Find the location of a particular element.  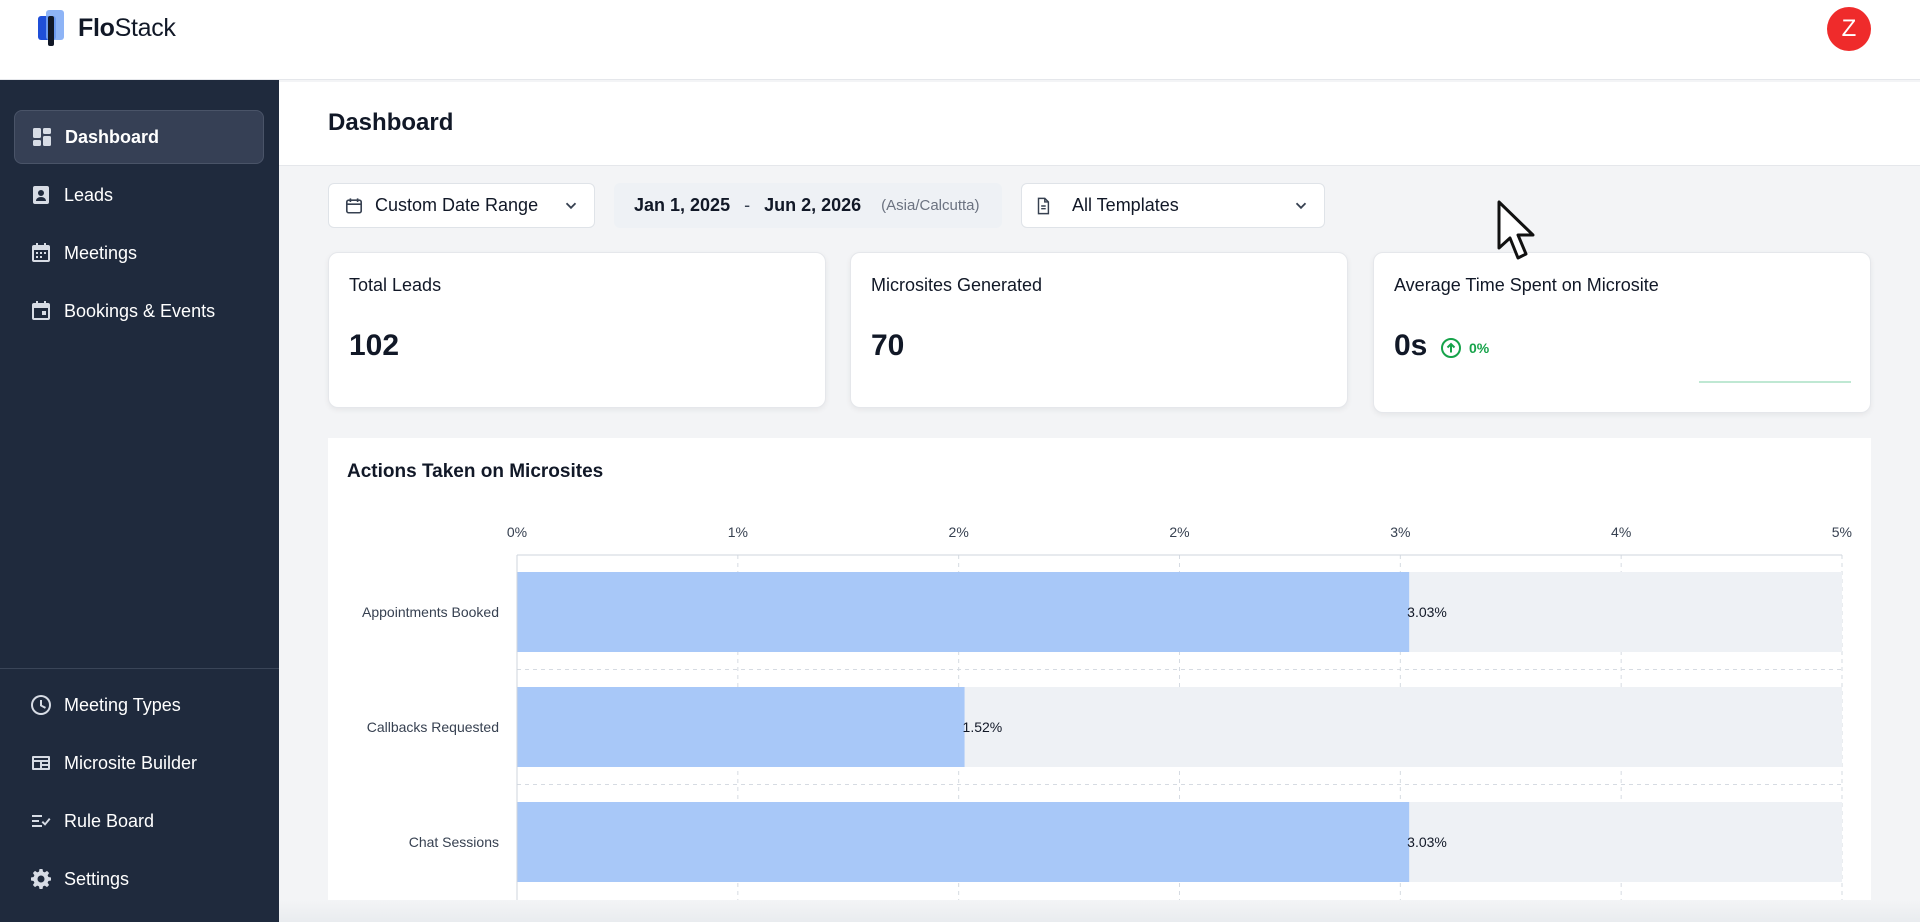

page-title: Dashboard is located at coordinates (391, 122).